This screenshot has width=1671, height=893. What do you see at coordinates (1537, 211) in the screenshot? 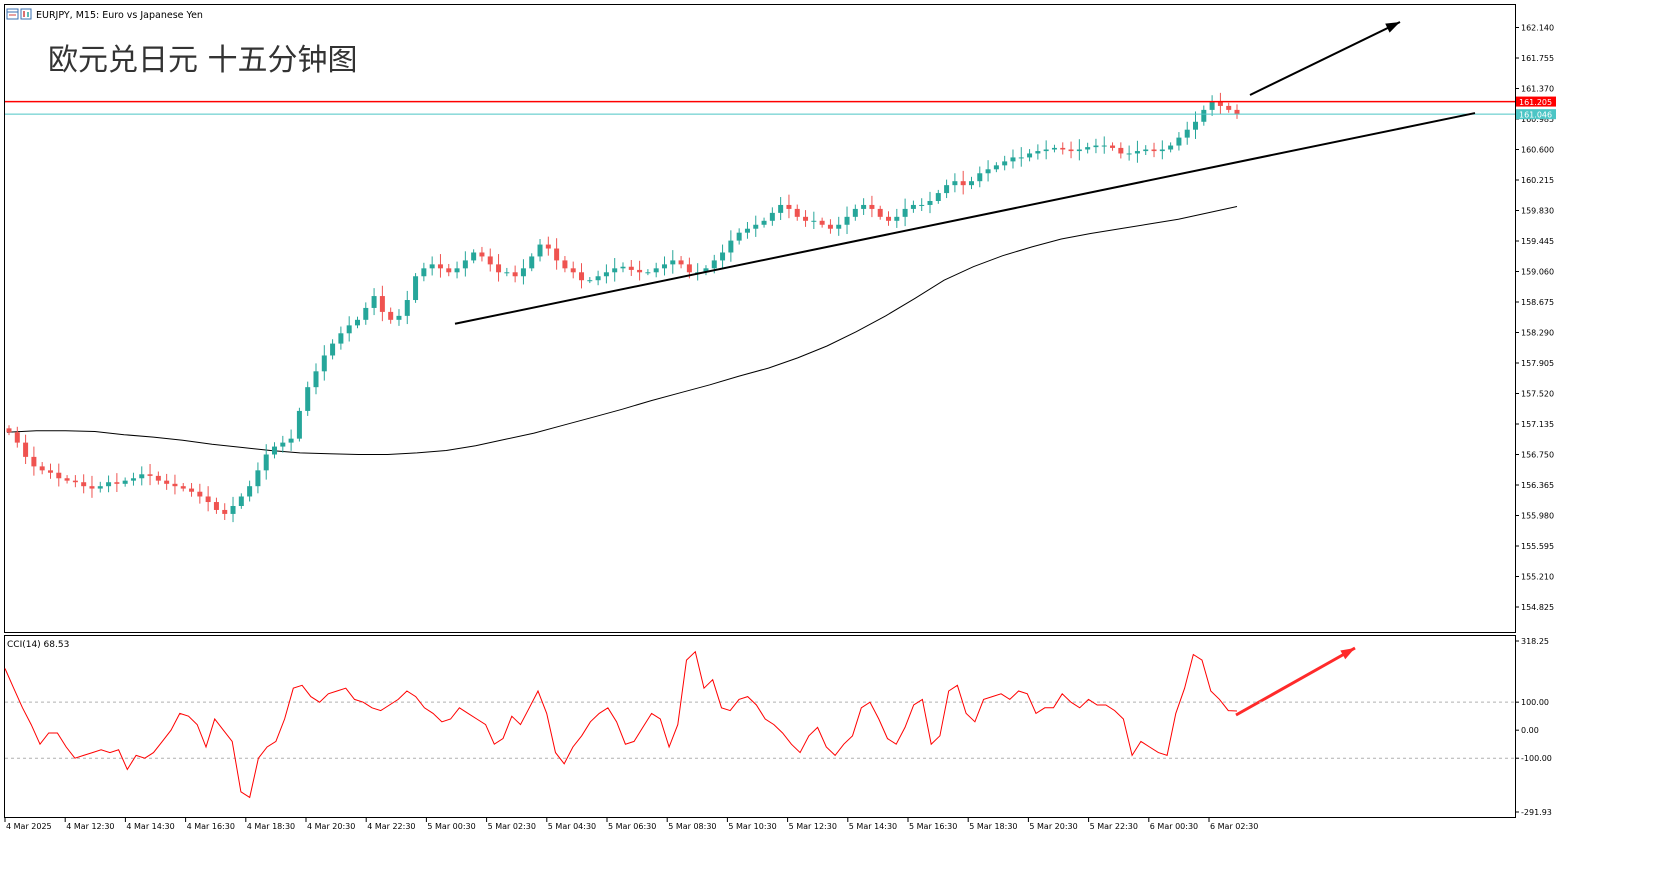
I see `price-tick-label: 159.830` at bounding box center [1537, 211].